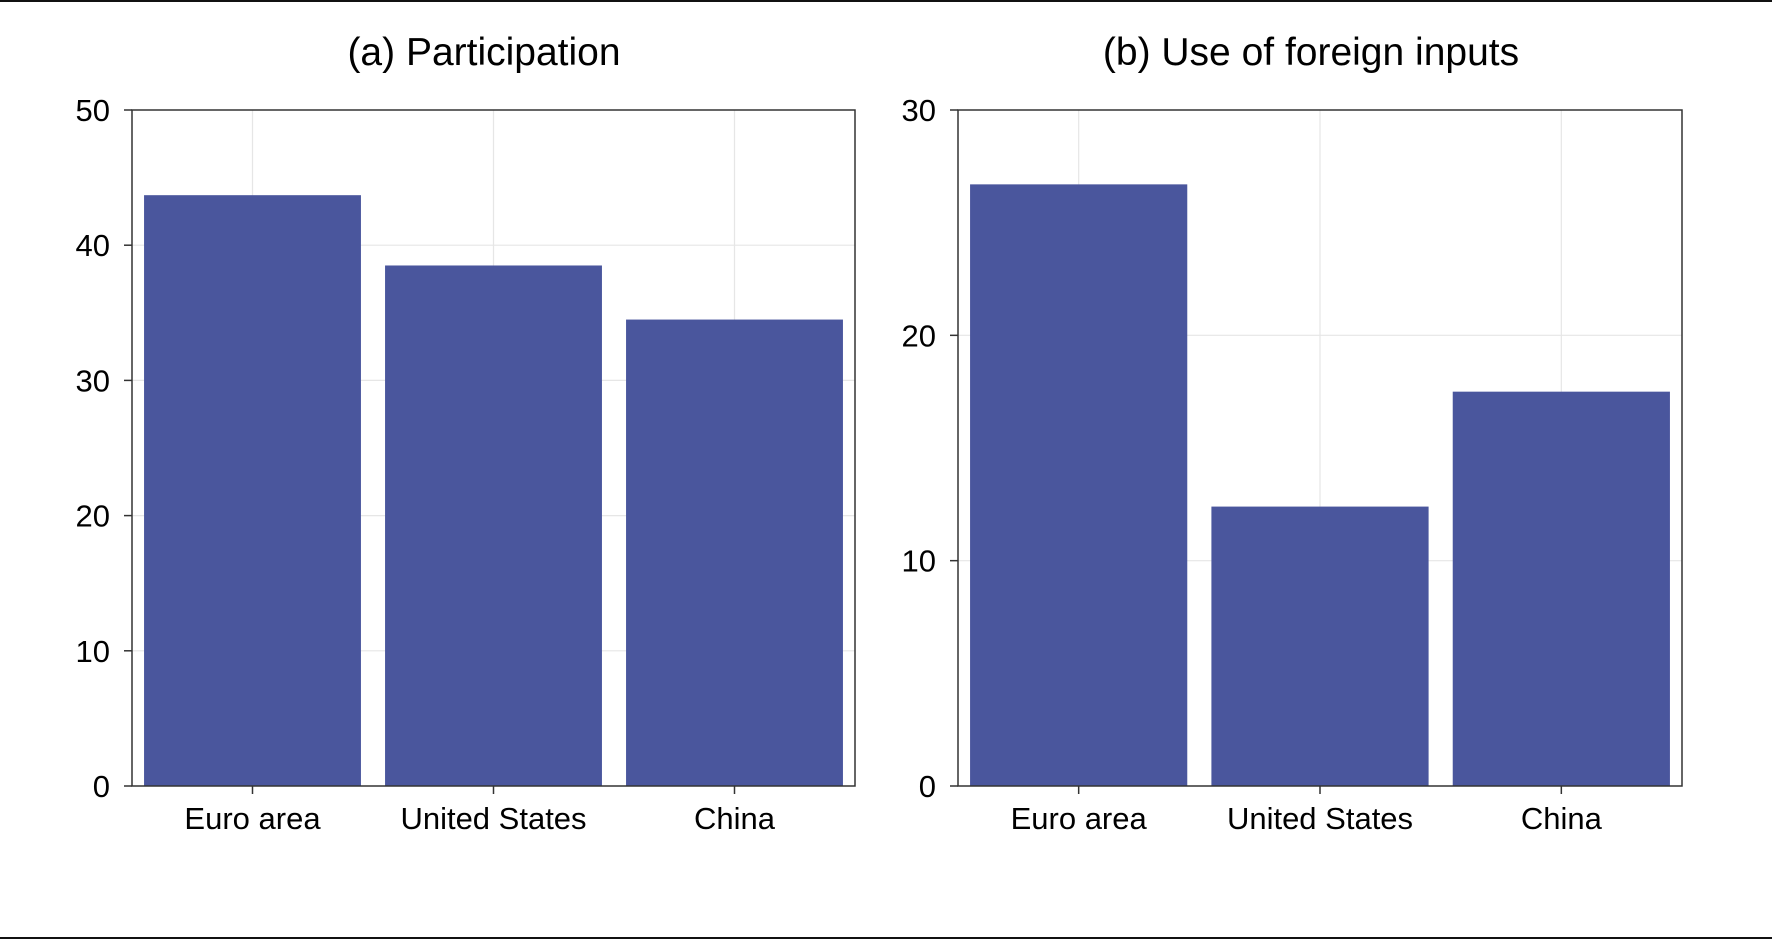 This screenshot has height=945, width=1772. Describe the element at coordinates (93, 245) in the screenshot. I see `y-tick-label: 40` at that location.